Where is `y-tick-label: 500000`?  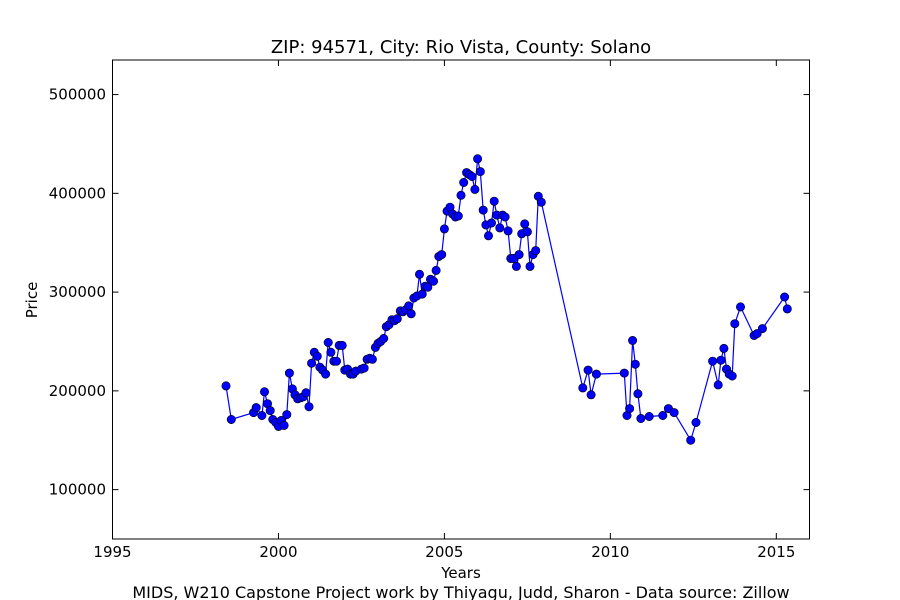
y-tick-label: 500000 is located at coordinates (77, 95).